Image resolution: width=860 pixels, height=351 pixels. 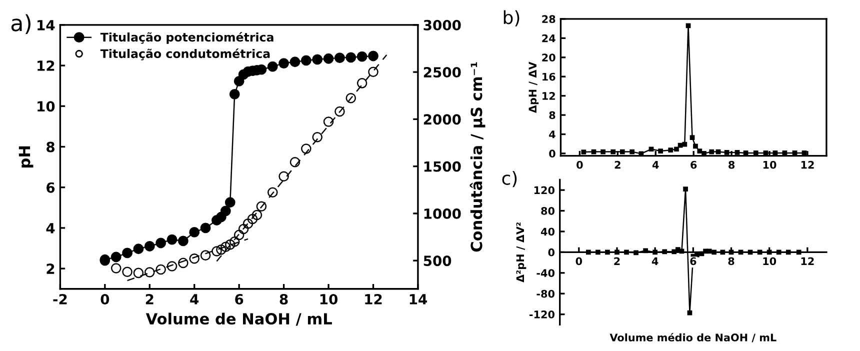 I want to click on y-tick-label: 24, so click(x=549, y=38).